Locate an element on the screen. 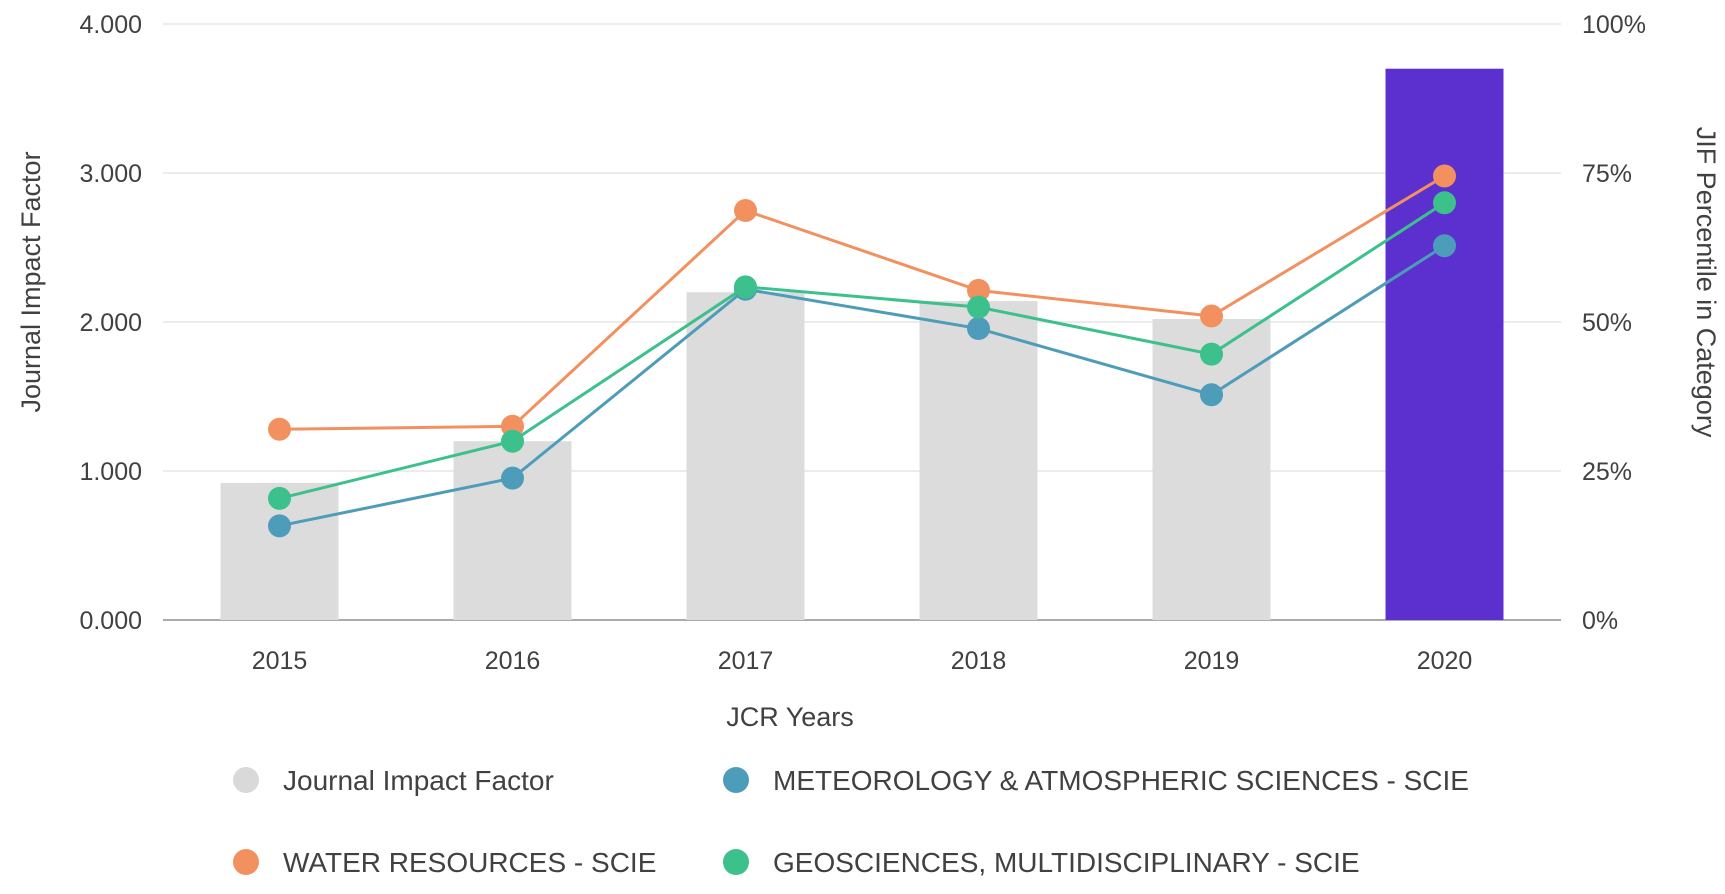  point-water-resources-scie-2019 is located at coordinates (1211, 316).